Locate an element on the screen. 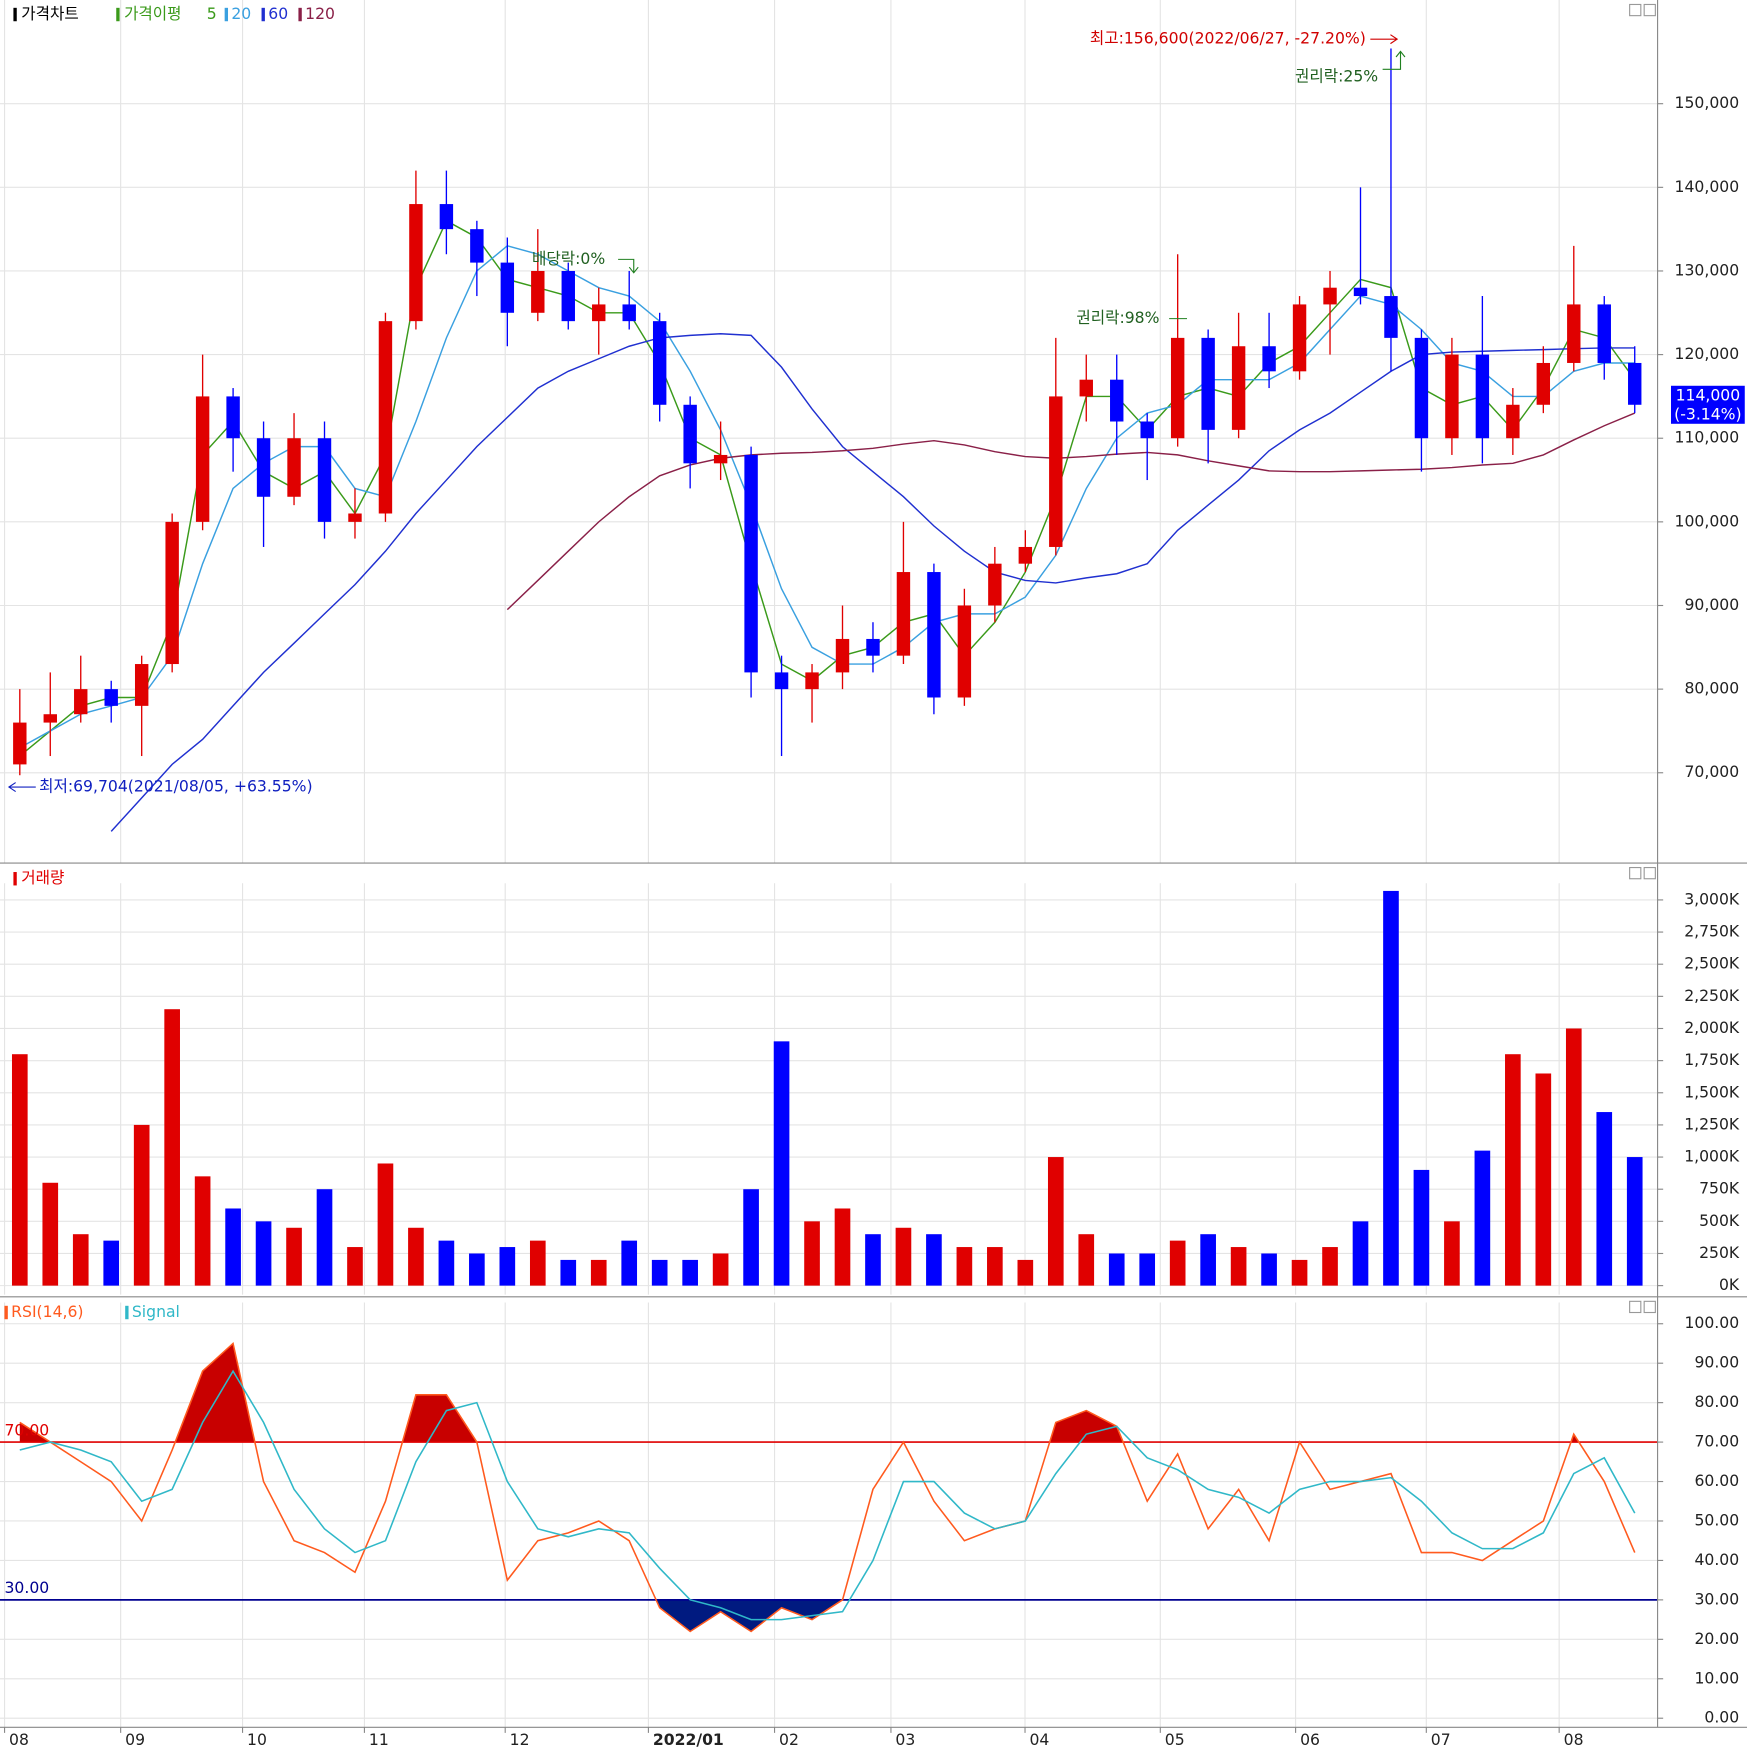 The image size is (1747, 1753). last-price-box is located at coordinates (1707, 404).